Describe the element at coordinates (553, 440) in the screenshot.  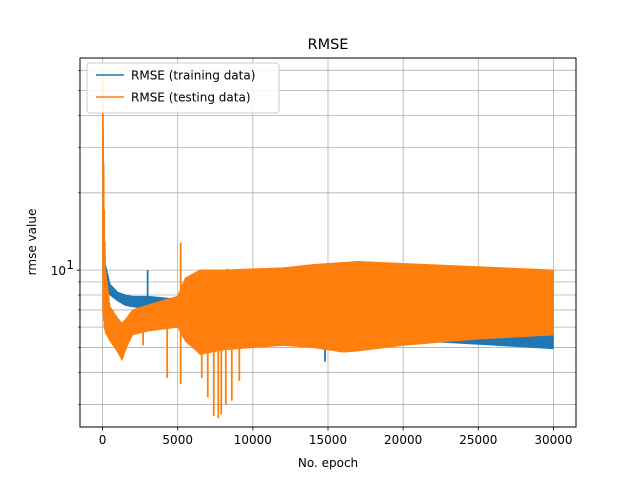
I see `x-tick-label: 30000` at that location.